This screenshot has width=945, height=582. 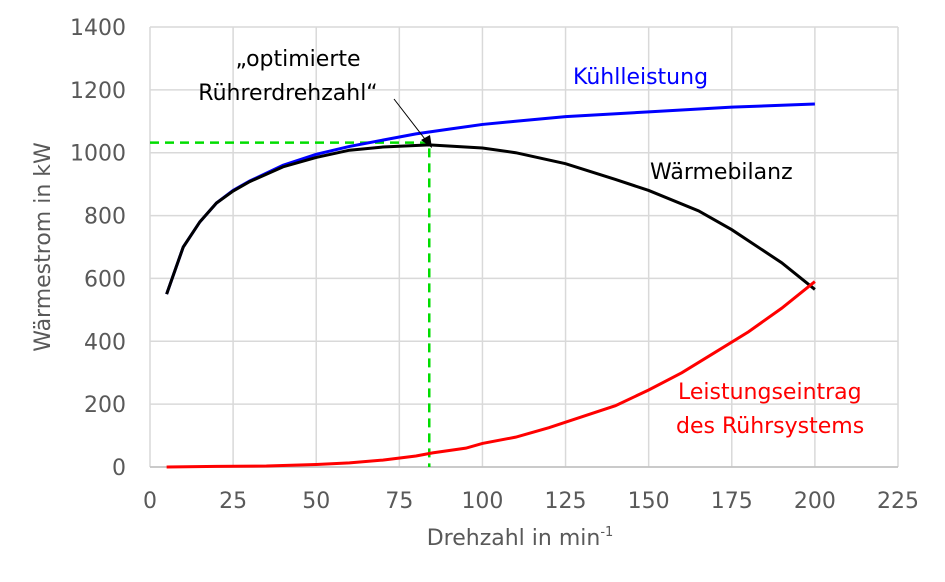 What do you see at coordinates (98, 28) in the screenshot?
I see `y-tick-label: 1400` at bounding box center [98, 28].